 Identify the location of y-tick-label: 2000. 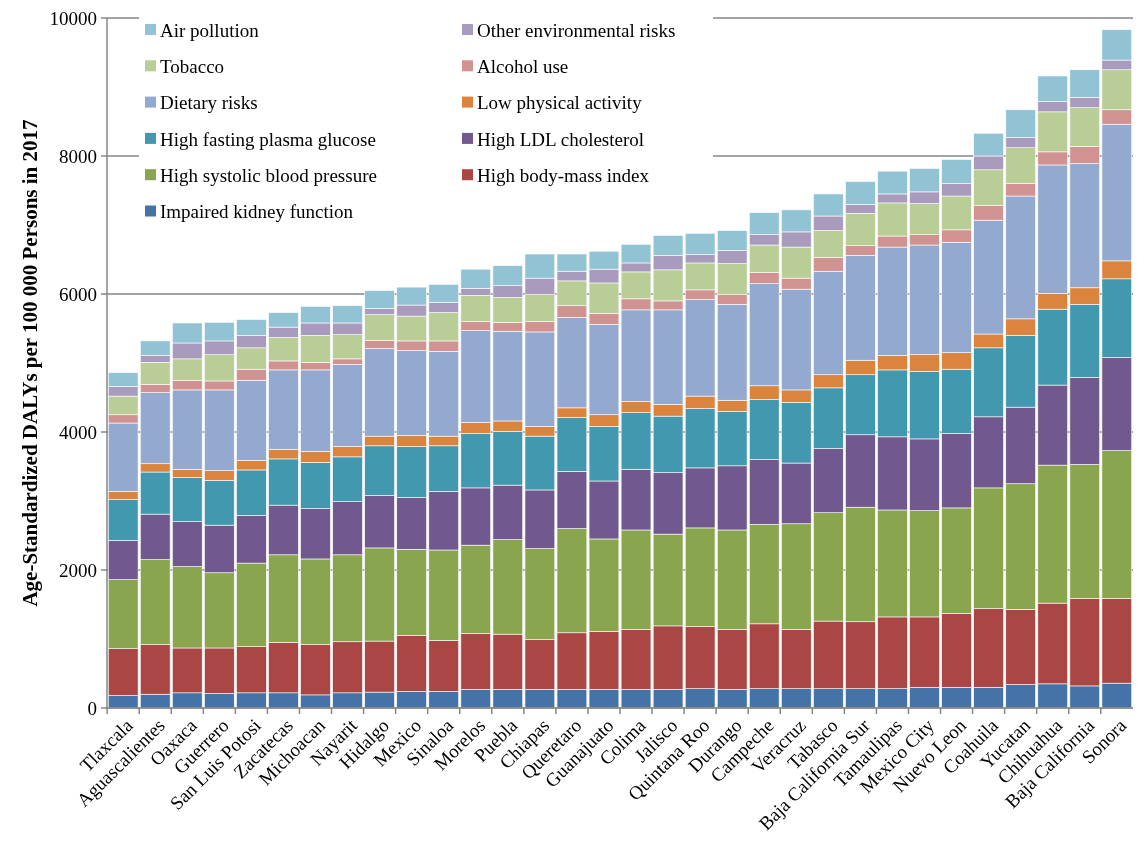
(78, 570).